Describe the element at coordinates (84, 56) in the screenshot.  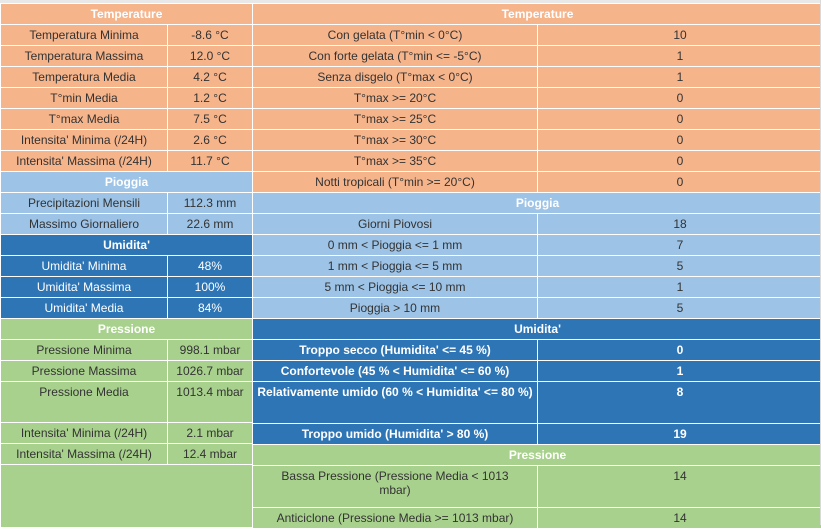
I see `row-label: Temperatura Massima` at that location.